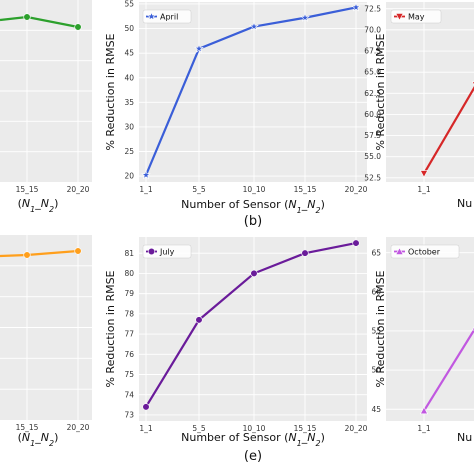 This screenshot has width=474, height=474. Describe the element at coordinates (129, 273) in the screenshot. I see `y-tick-label: 80` at that location.